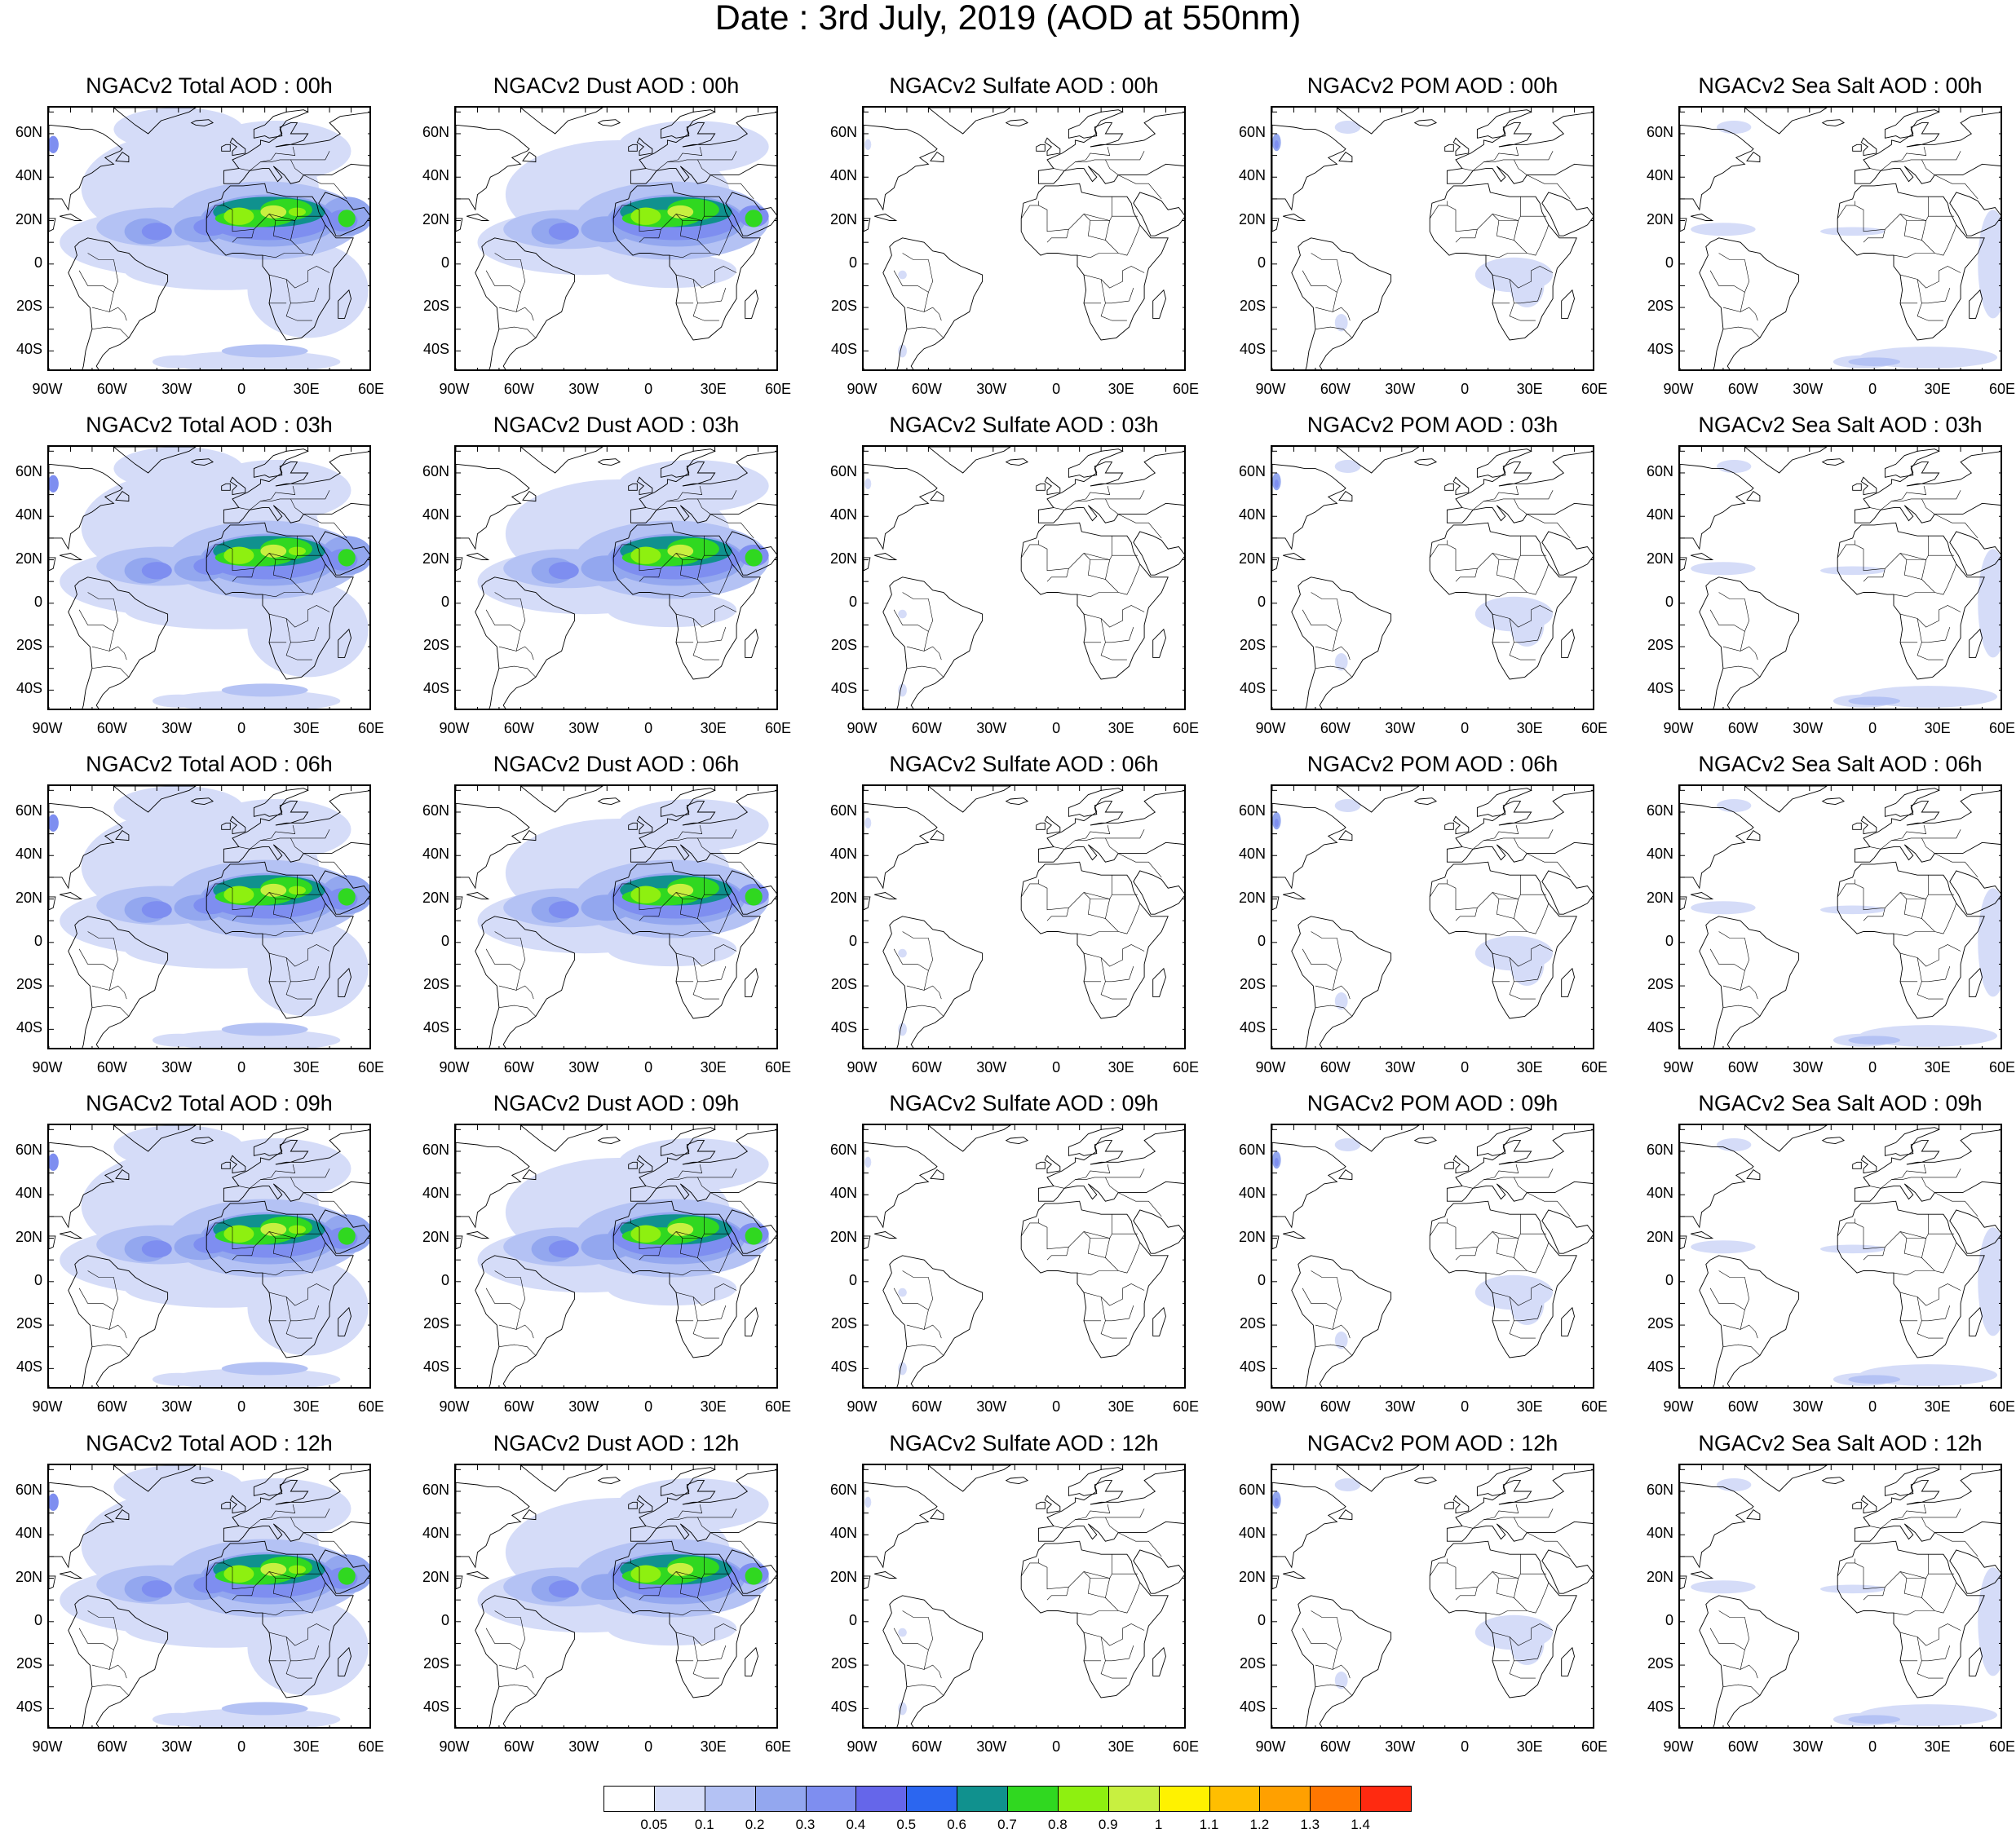  What do you see at coordinates (1449, 1165) in the screenshot?
I see `coastline-ireland` at bounding box center [1449, 1165].